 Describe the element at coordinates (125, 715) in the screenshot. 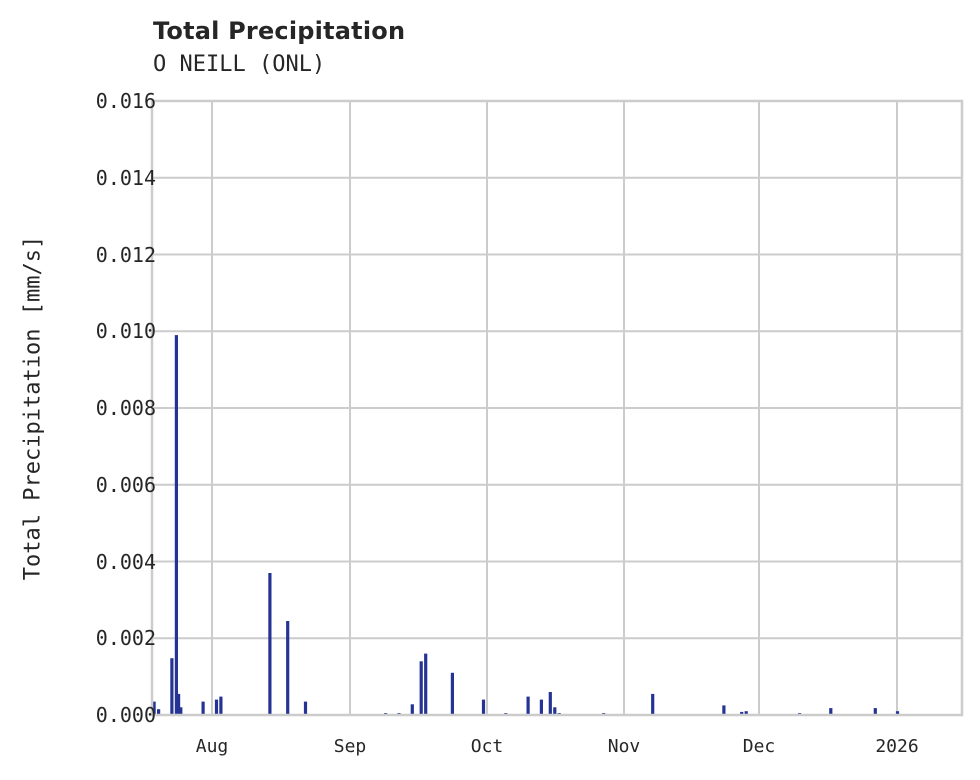

I see `y-tick-label: 0.000` at that location.